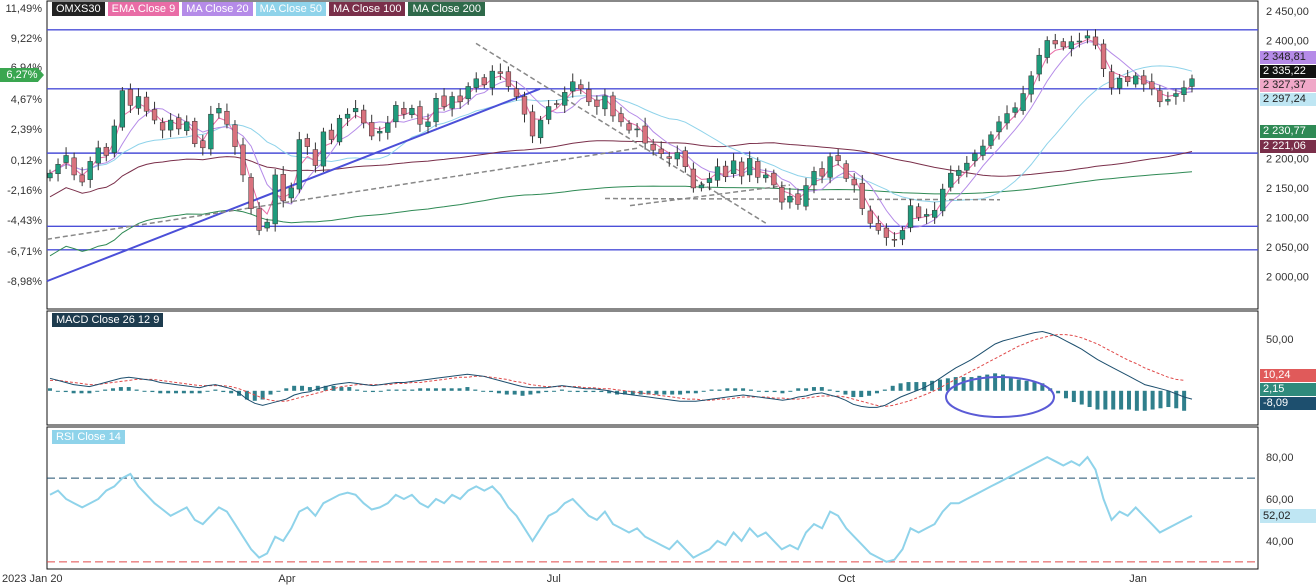 The image size is (1316, 587). What do you see at coordinates (1288, 146) in the screenshot?
I see `price-value-tag: 2 221,06` at bounding box center [1288, 146].